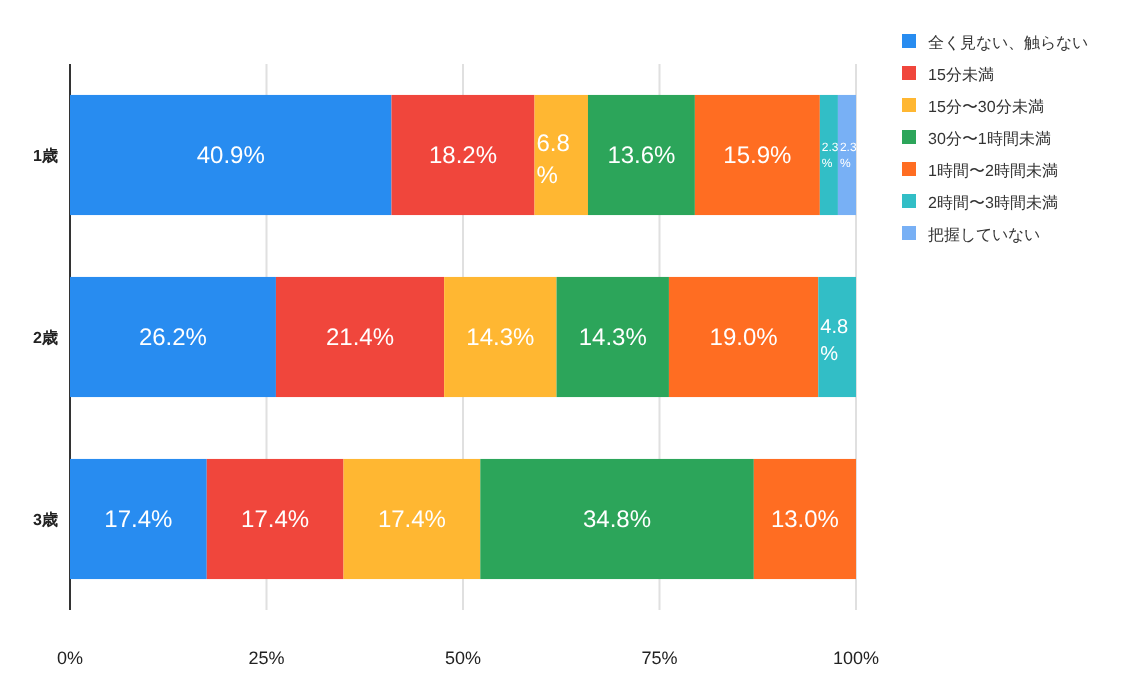  What do you see at coordinates (856, 658) in the screenshot?
I see `x-tick-label: 100%` at bounding box center [856, 658].